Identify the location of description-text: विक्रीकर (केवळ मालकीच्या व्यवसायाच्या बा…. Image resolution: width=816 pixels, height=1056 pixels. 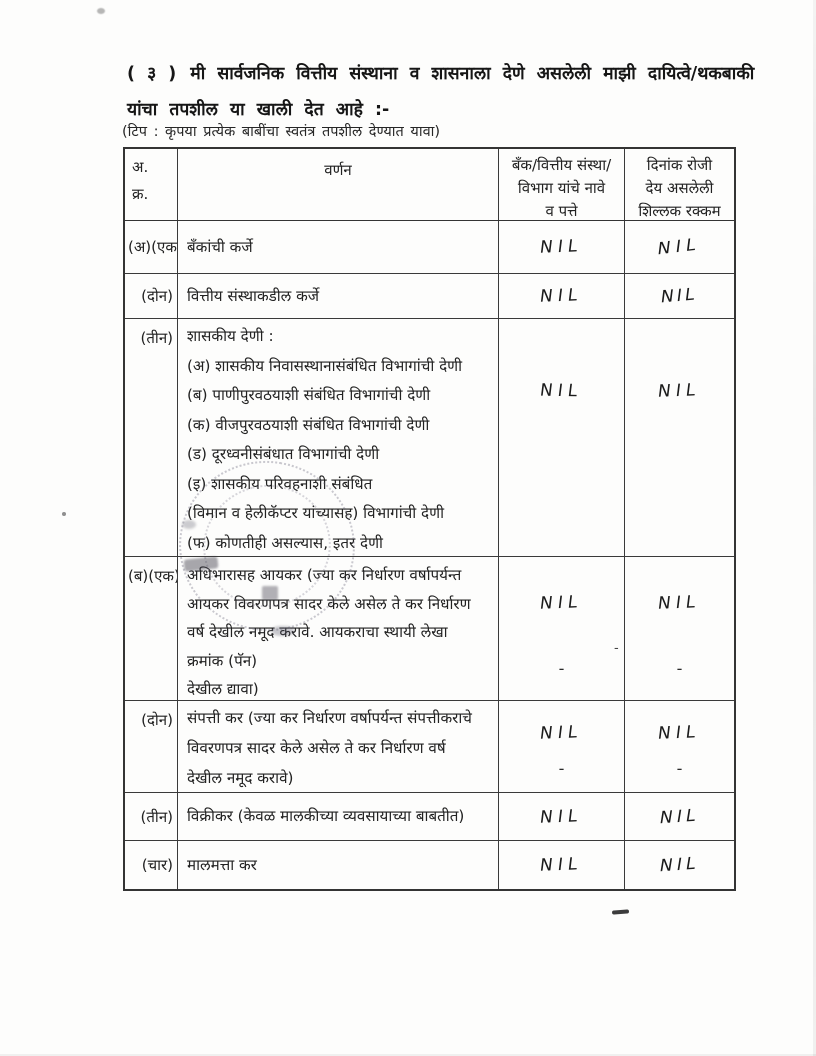
(326, 816).